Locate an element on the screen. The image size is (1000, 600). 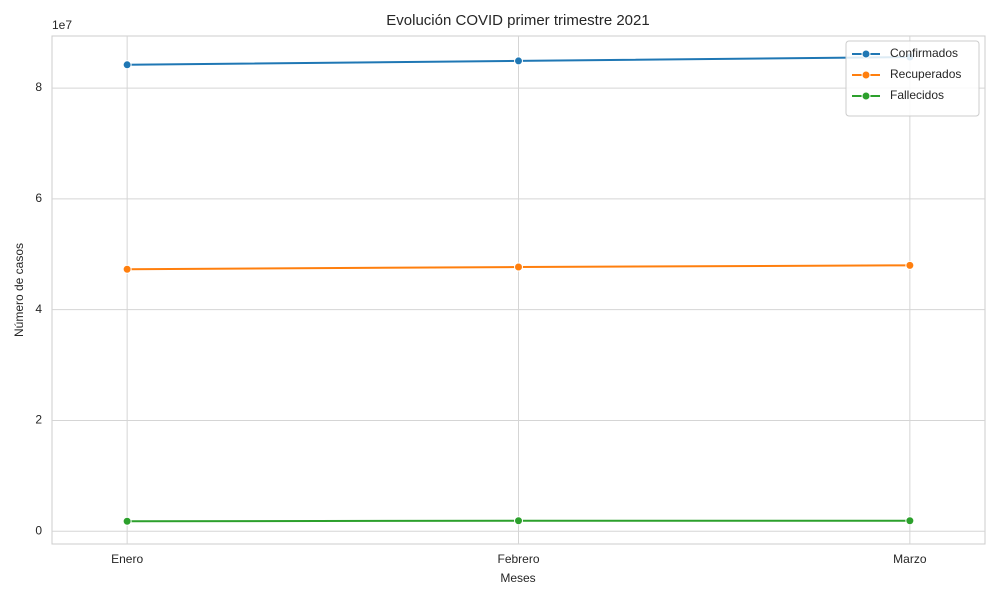
y-tick-label: 2 is located at coordinates (38, 420).